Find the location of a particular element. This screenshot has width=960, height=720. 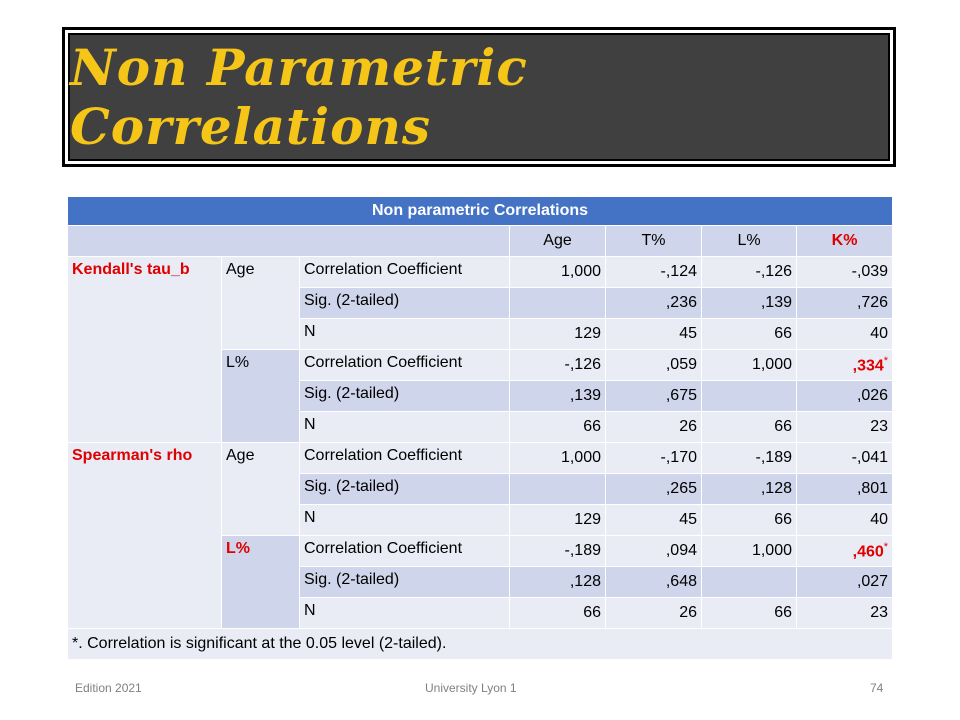

table-row: Sig. (2-tailed) ,139,675 ,026 is located at coordinates (481, 396).